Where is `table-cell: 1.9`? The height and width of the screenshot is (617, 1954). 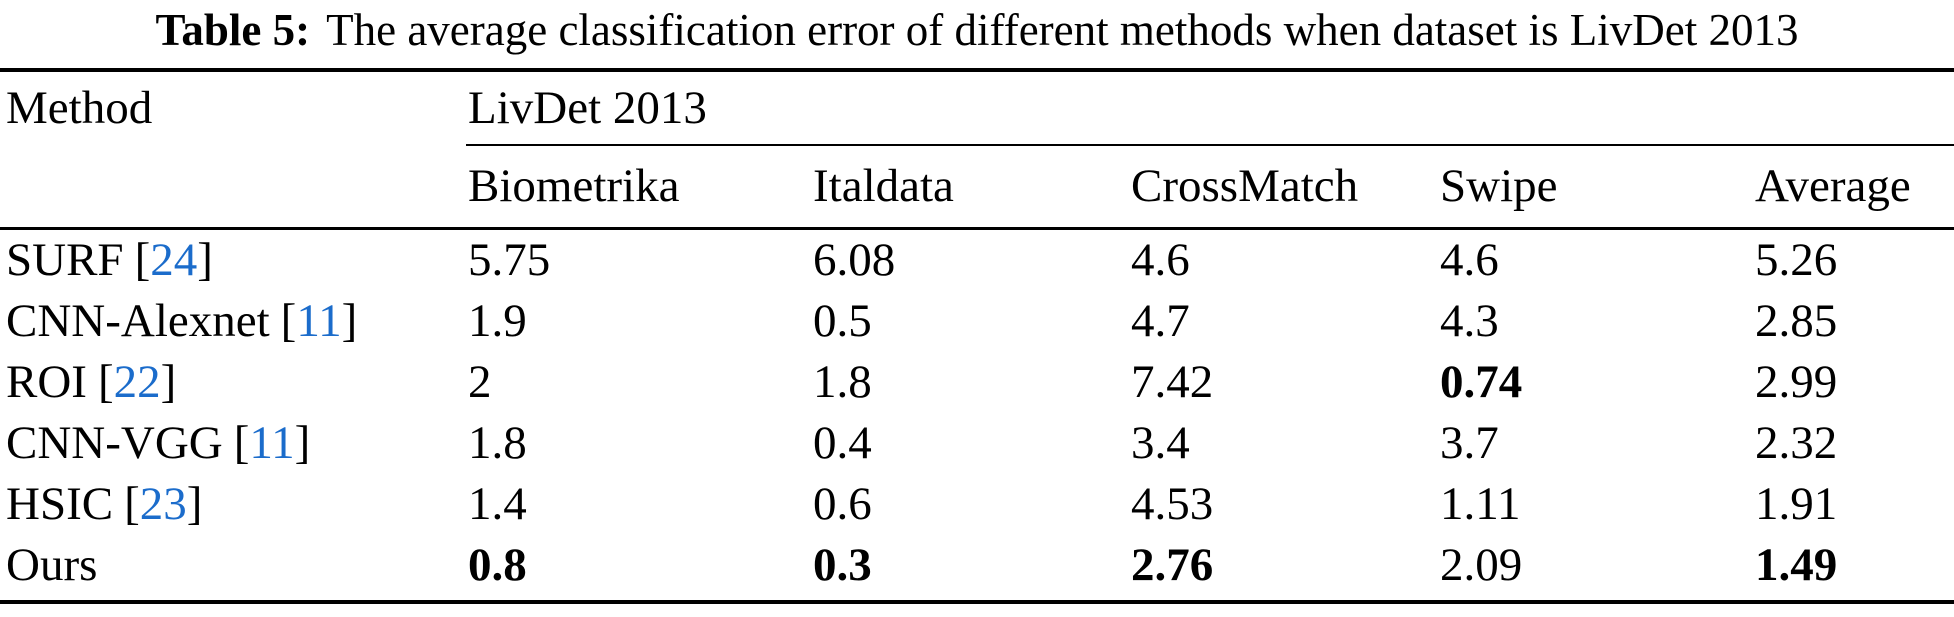
table-cell: 1.9 is located at coordinates (497, 321).